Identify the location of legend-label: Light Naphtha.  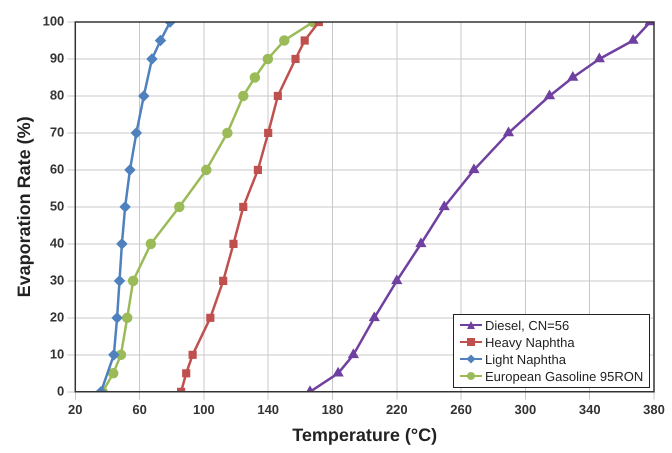
(525, 359).